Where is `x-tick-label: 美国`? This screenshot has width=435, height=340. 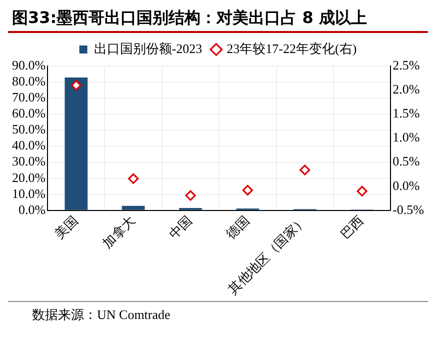 x-tick-label: 美国 is located at coordinates (66, 227).